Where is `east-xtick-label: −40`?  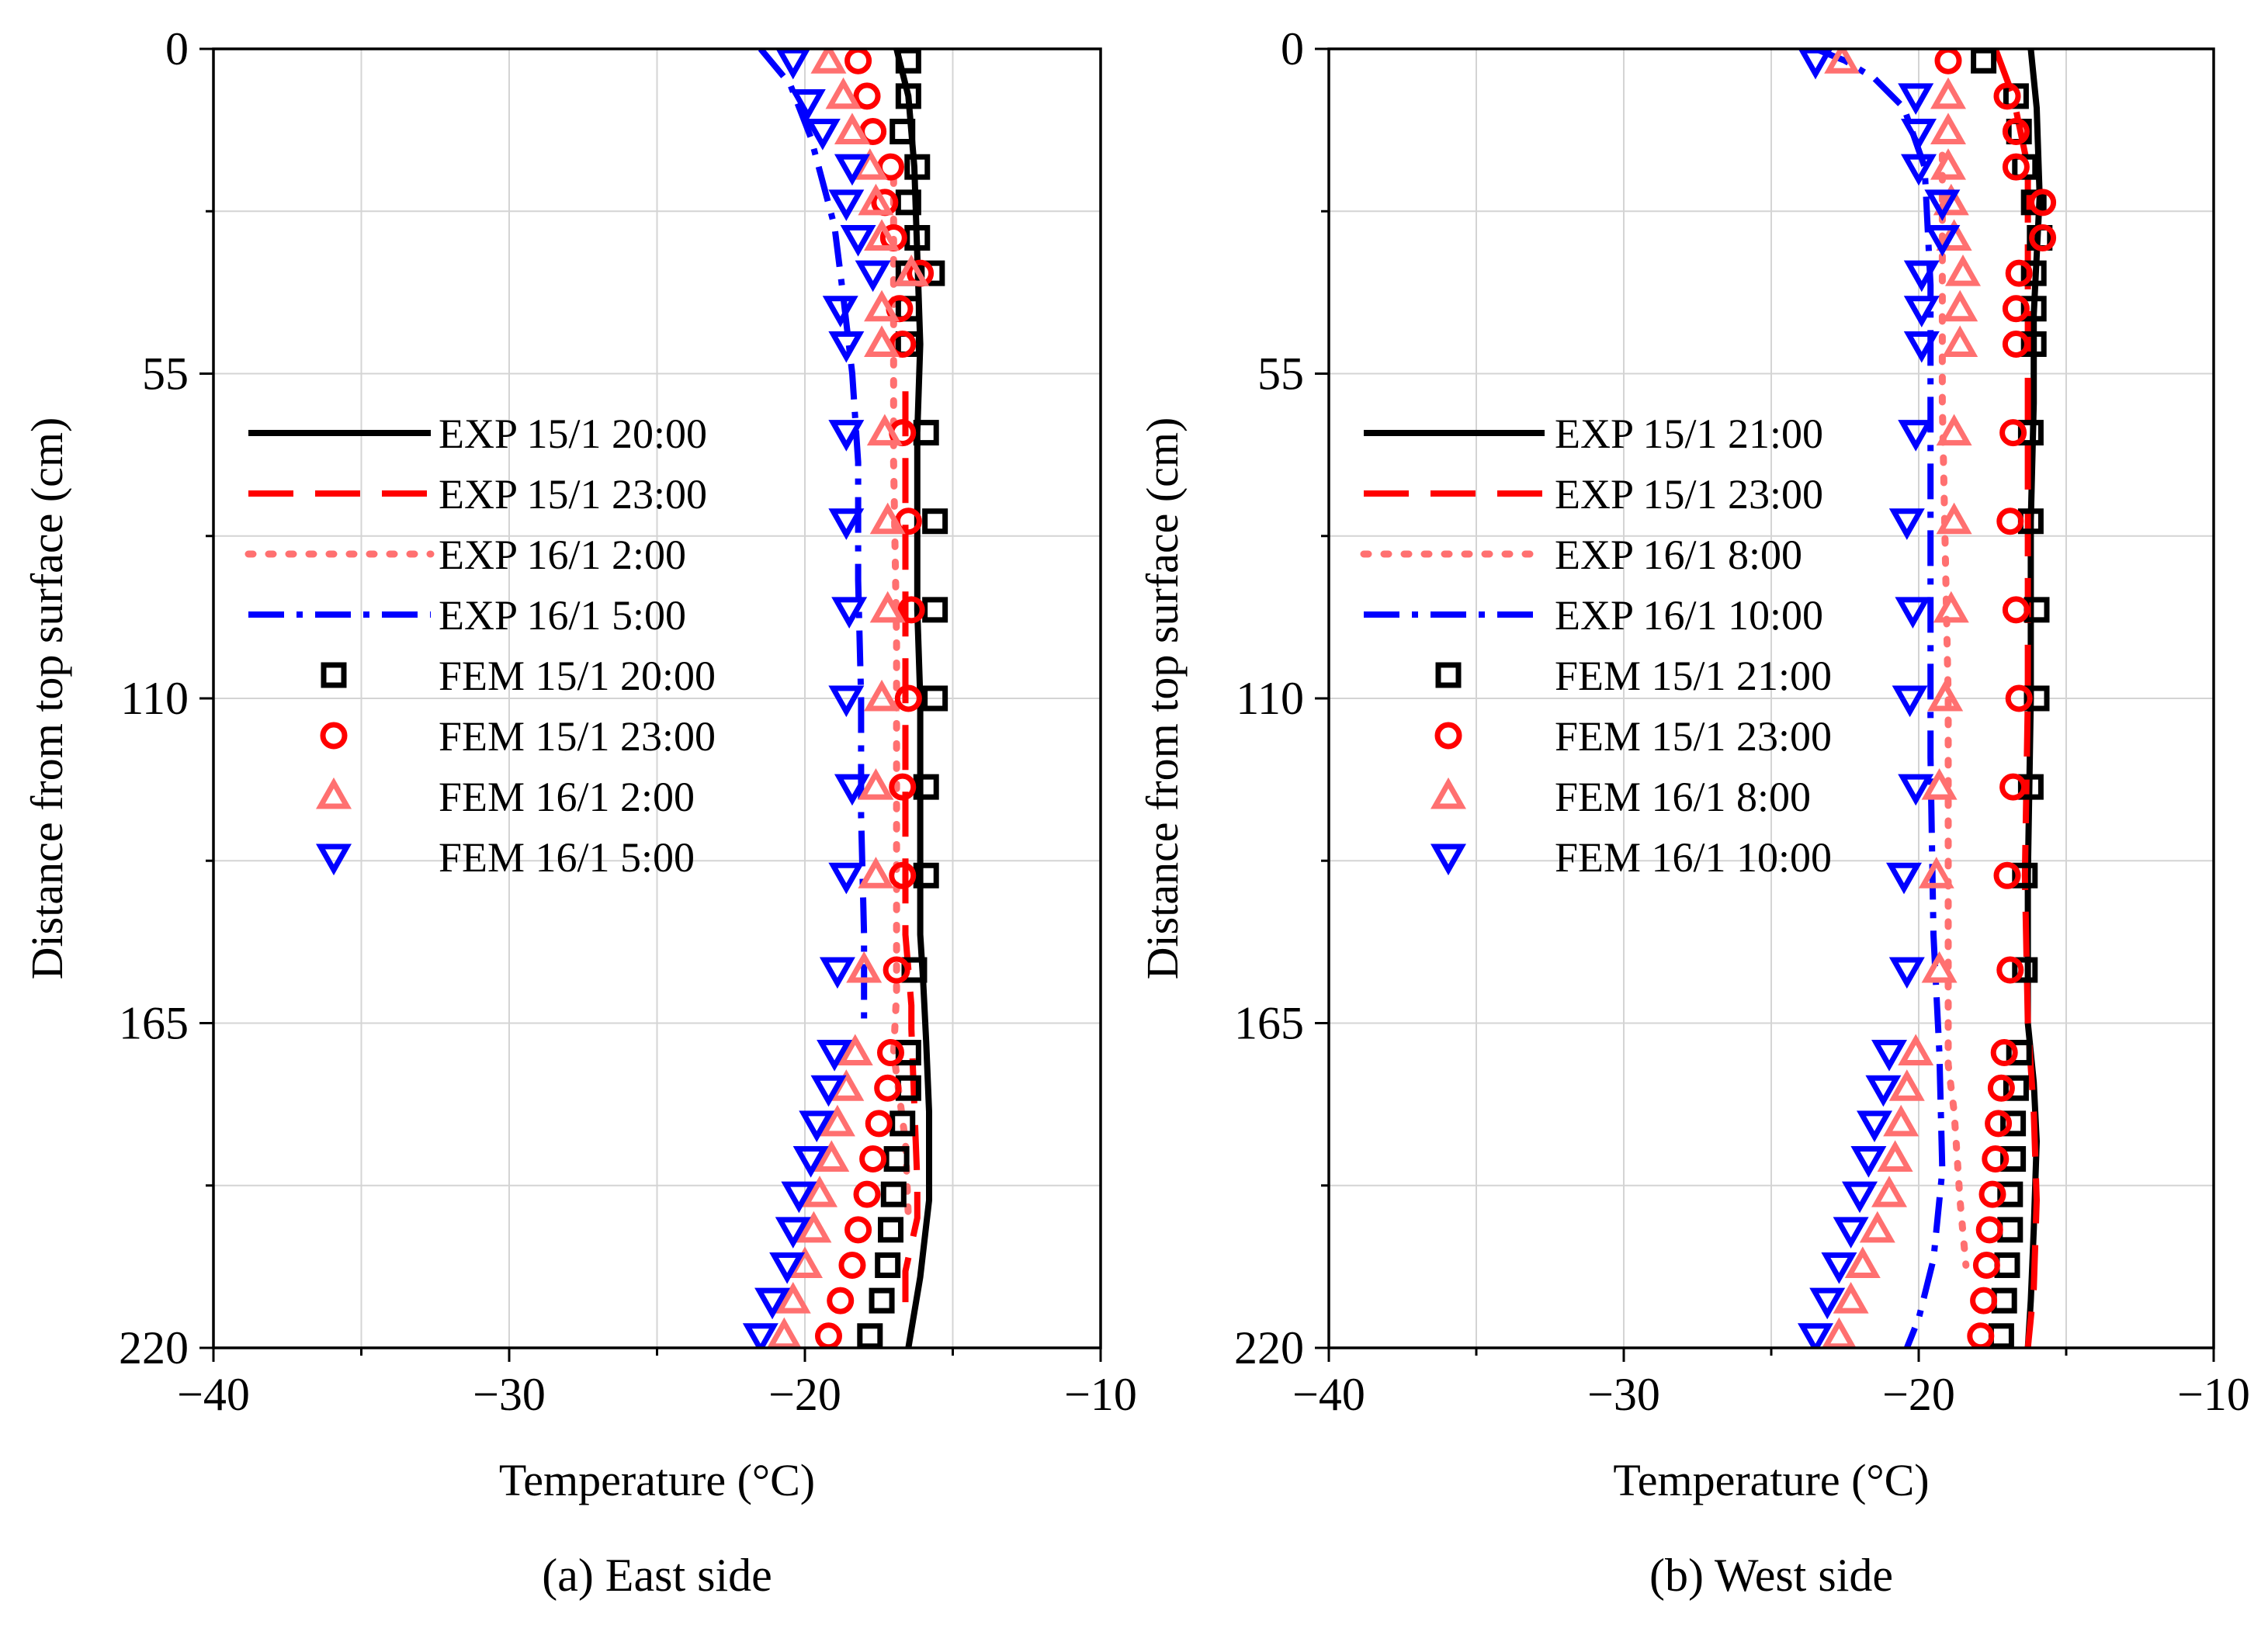
east-xtick-label: −40 is located at coordinates (213, 1394).